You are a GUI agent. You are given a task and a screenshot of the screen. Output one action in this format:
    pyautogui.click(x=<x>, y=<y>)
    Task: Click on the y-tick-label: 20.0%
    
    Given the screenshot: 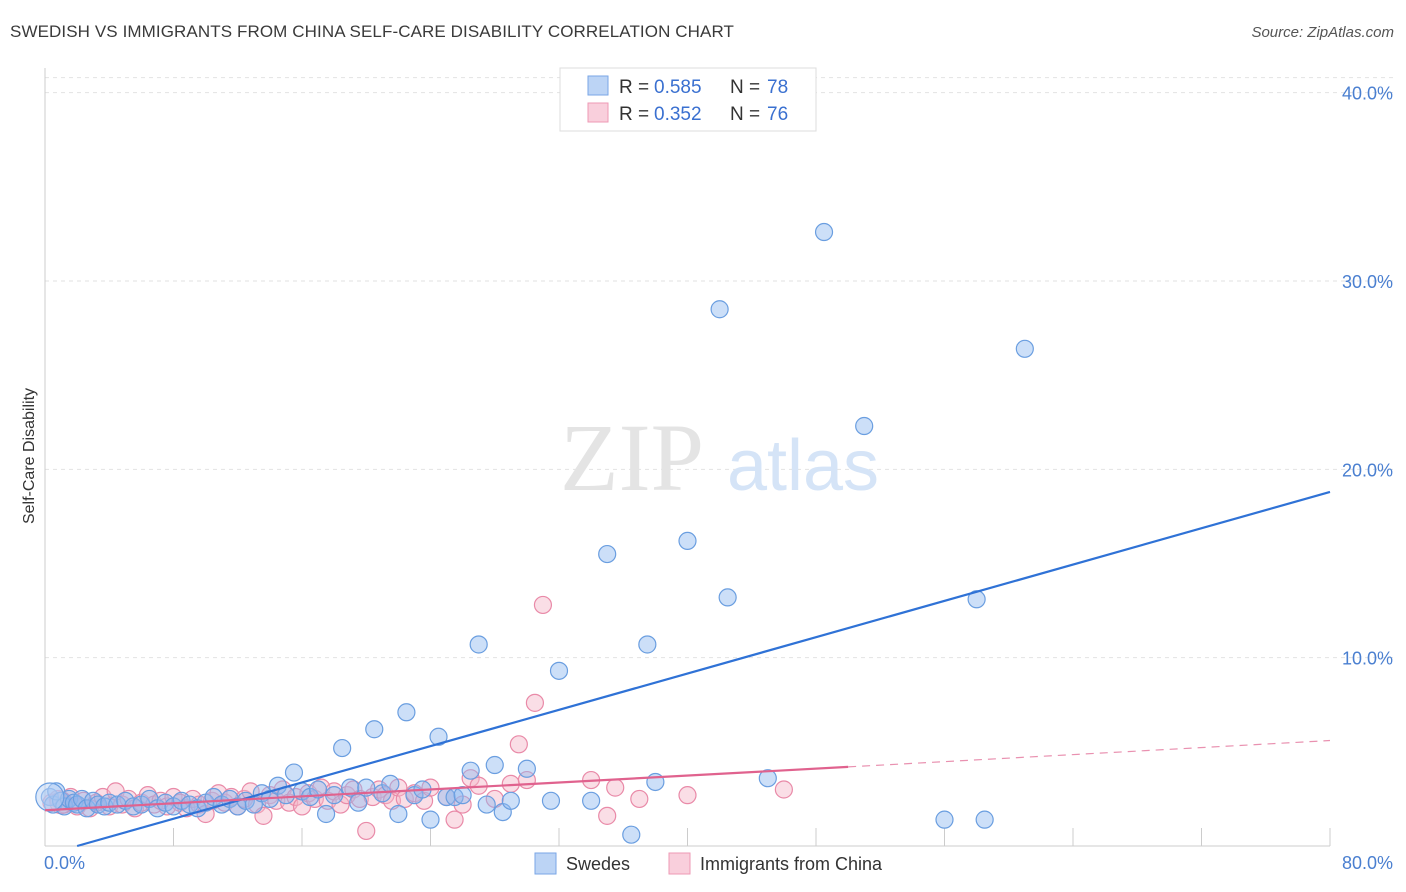 What is the action you would take?
    pyautogui.click(x=1367, y=470)
    